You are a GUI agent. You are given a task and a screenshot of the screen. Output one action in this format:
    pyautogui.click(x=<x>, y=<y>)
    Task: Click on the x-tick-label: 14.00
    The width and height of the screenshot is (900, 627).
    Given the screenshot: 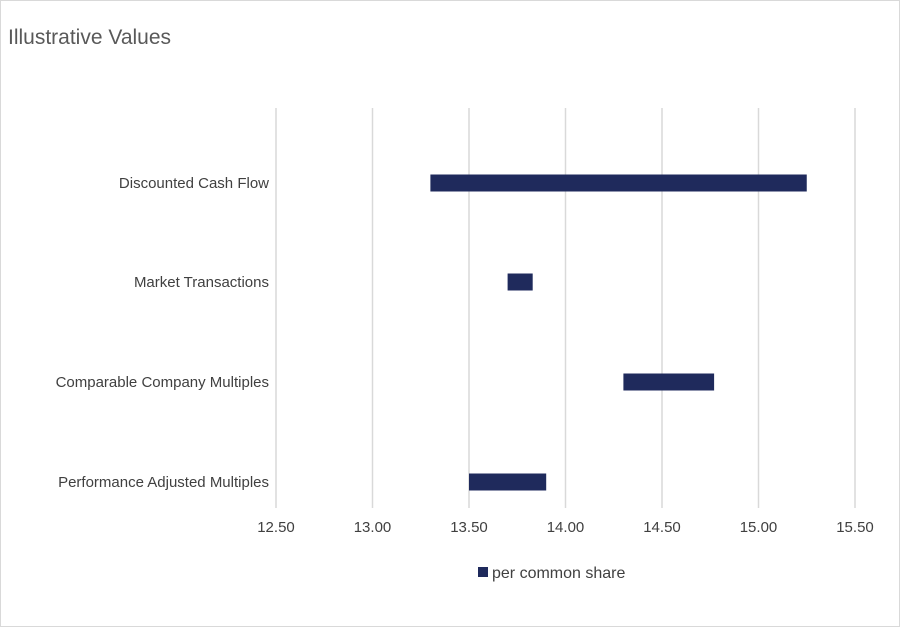 What is the action you would take?
    pyautogui.click(x=566, y=527)
    